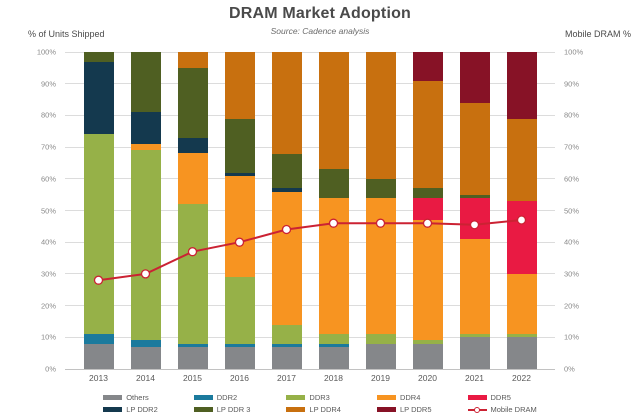  I want to click on legend-item-ddr5: DDR5, so click(502, 397).